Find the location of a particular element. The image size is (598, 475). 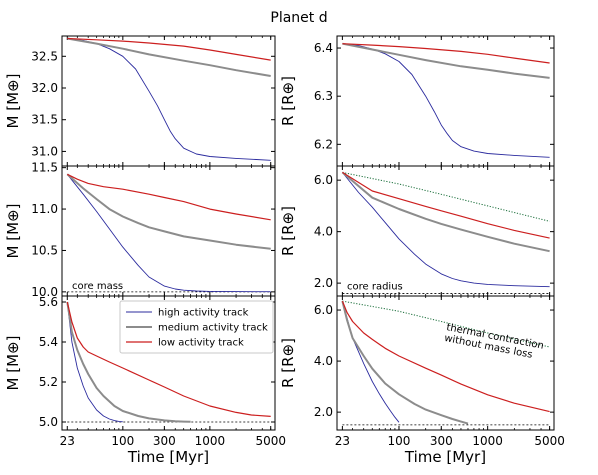

panel-radius-top: 6.2 6.3 6.4 R [R⊕] is located at coordinates (417, 101).